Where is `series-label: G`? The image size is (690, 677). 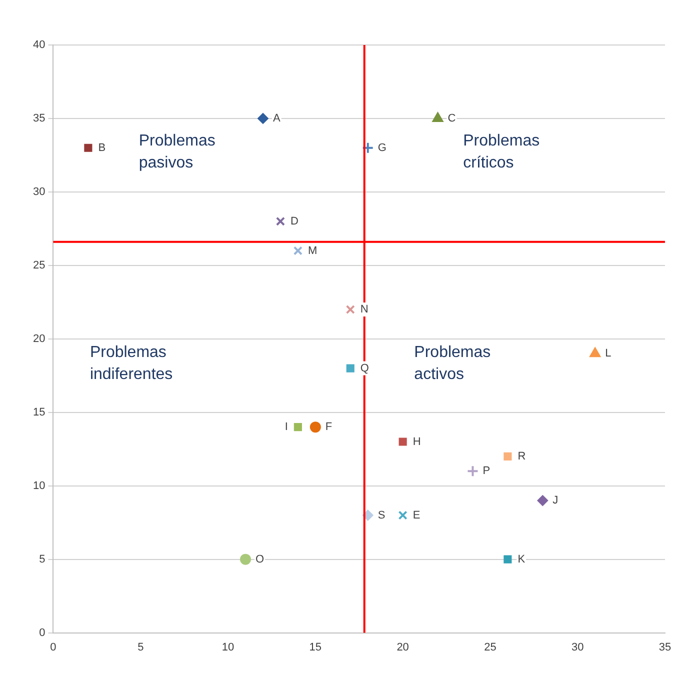
series-label: G is located at coordinates (382, 148).